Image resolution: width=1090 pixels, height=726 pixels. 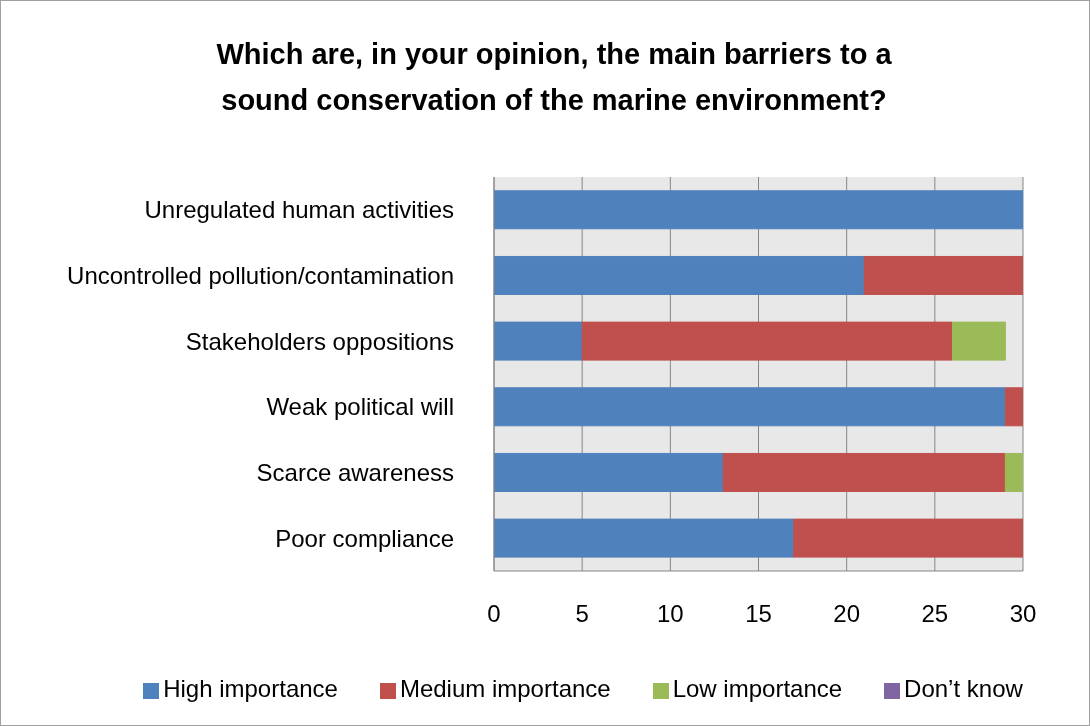 What do you see at coordinates (554, 77) in the screenshot?
I see `chart-title: Which are, in your opinion, the main barriers to a sound conservation of the marine environment?` at bounding box center [554, 77].